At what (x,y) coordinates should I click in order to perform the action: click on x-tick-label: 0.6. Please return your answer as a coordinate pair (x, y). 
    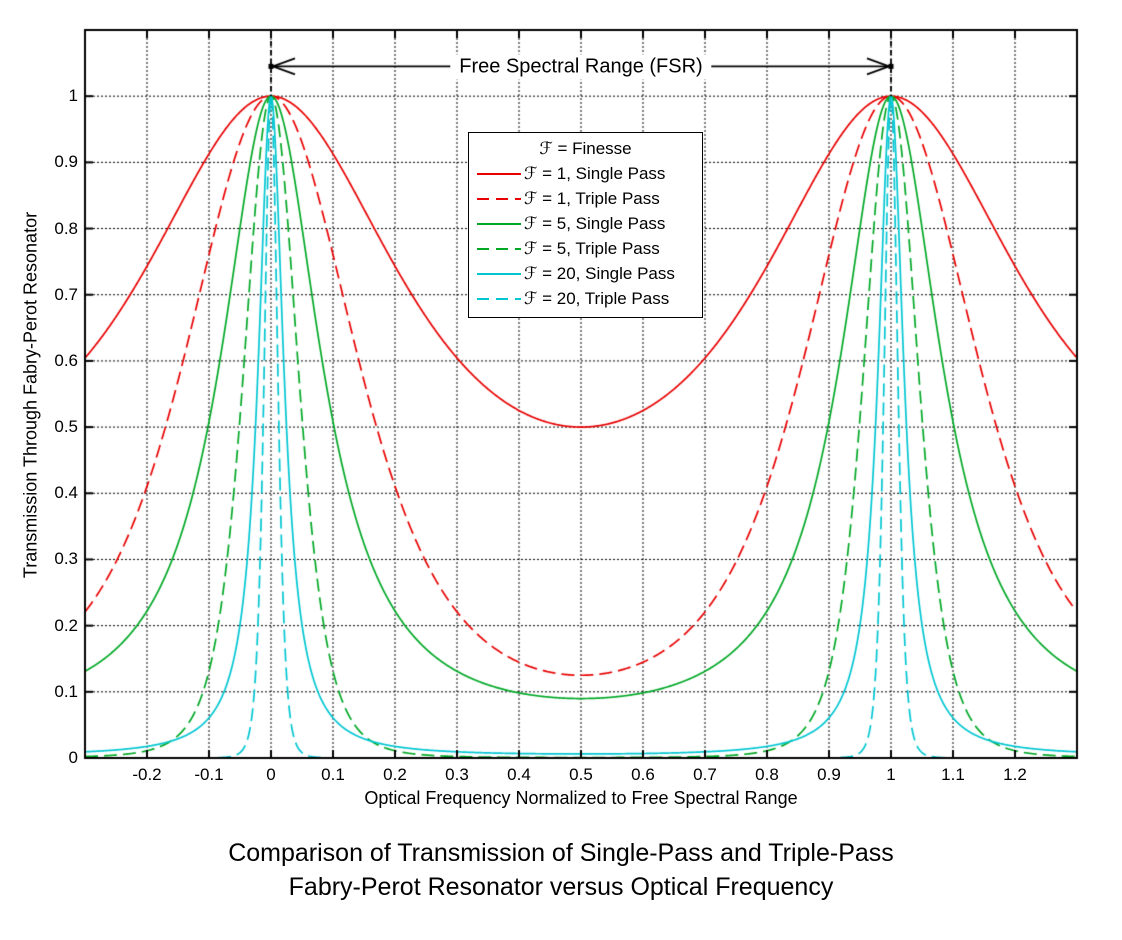
    Looking at the image, I should click on (643, 774).